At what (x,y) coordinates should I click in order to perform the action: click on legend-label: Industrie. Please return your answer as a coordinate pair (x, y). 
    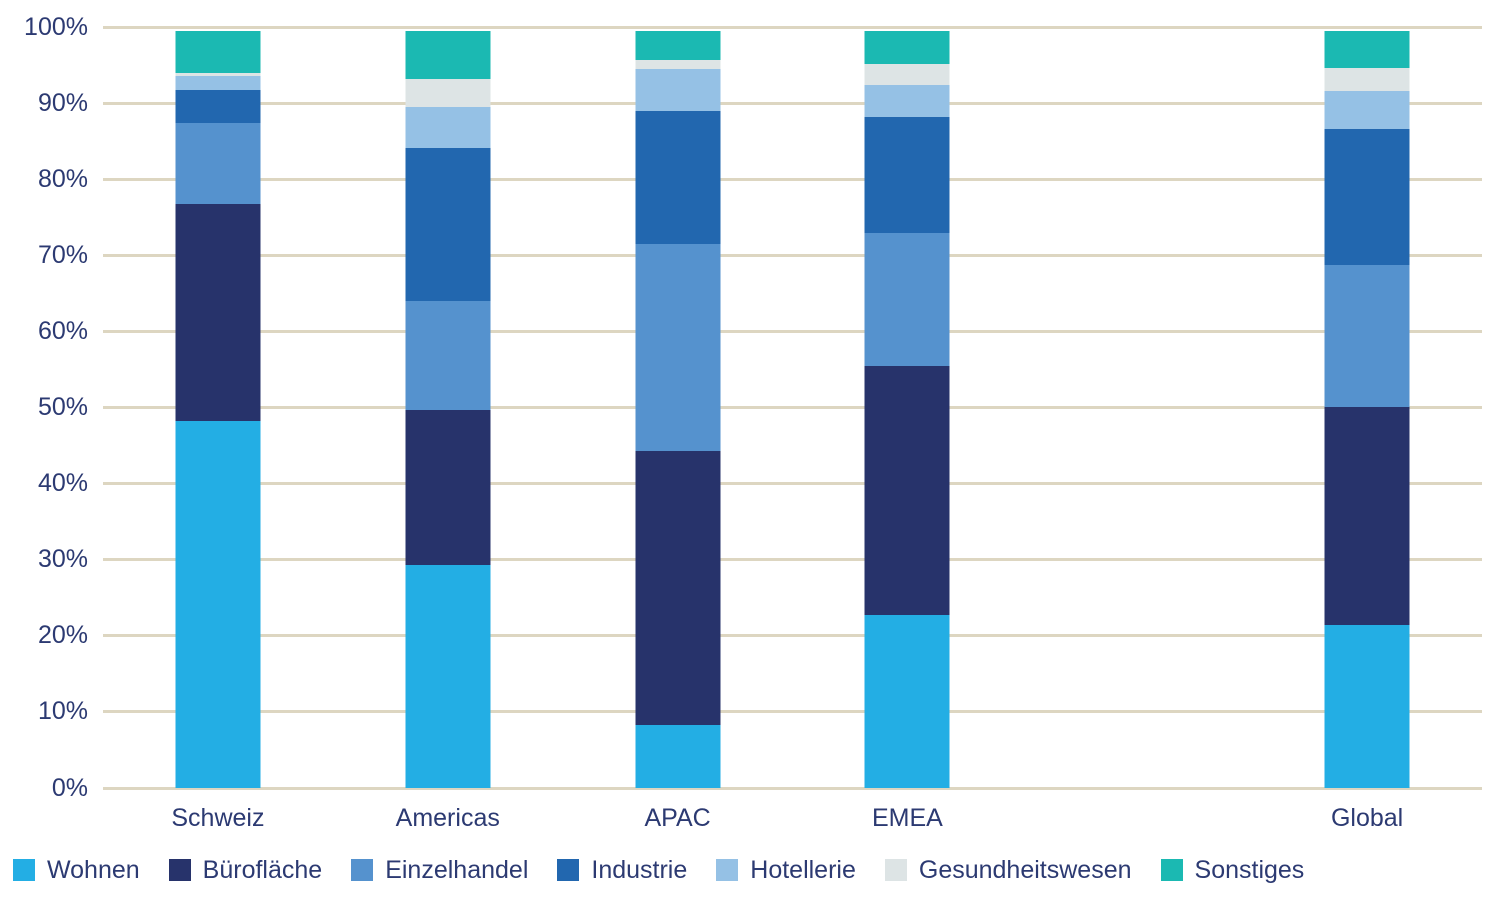
    Looking at the image, I should click on (639, 869).